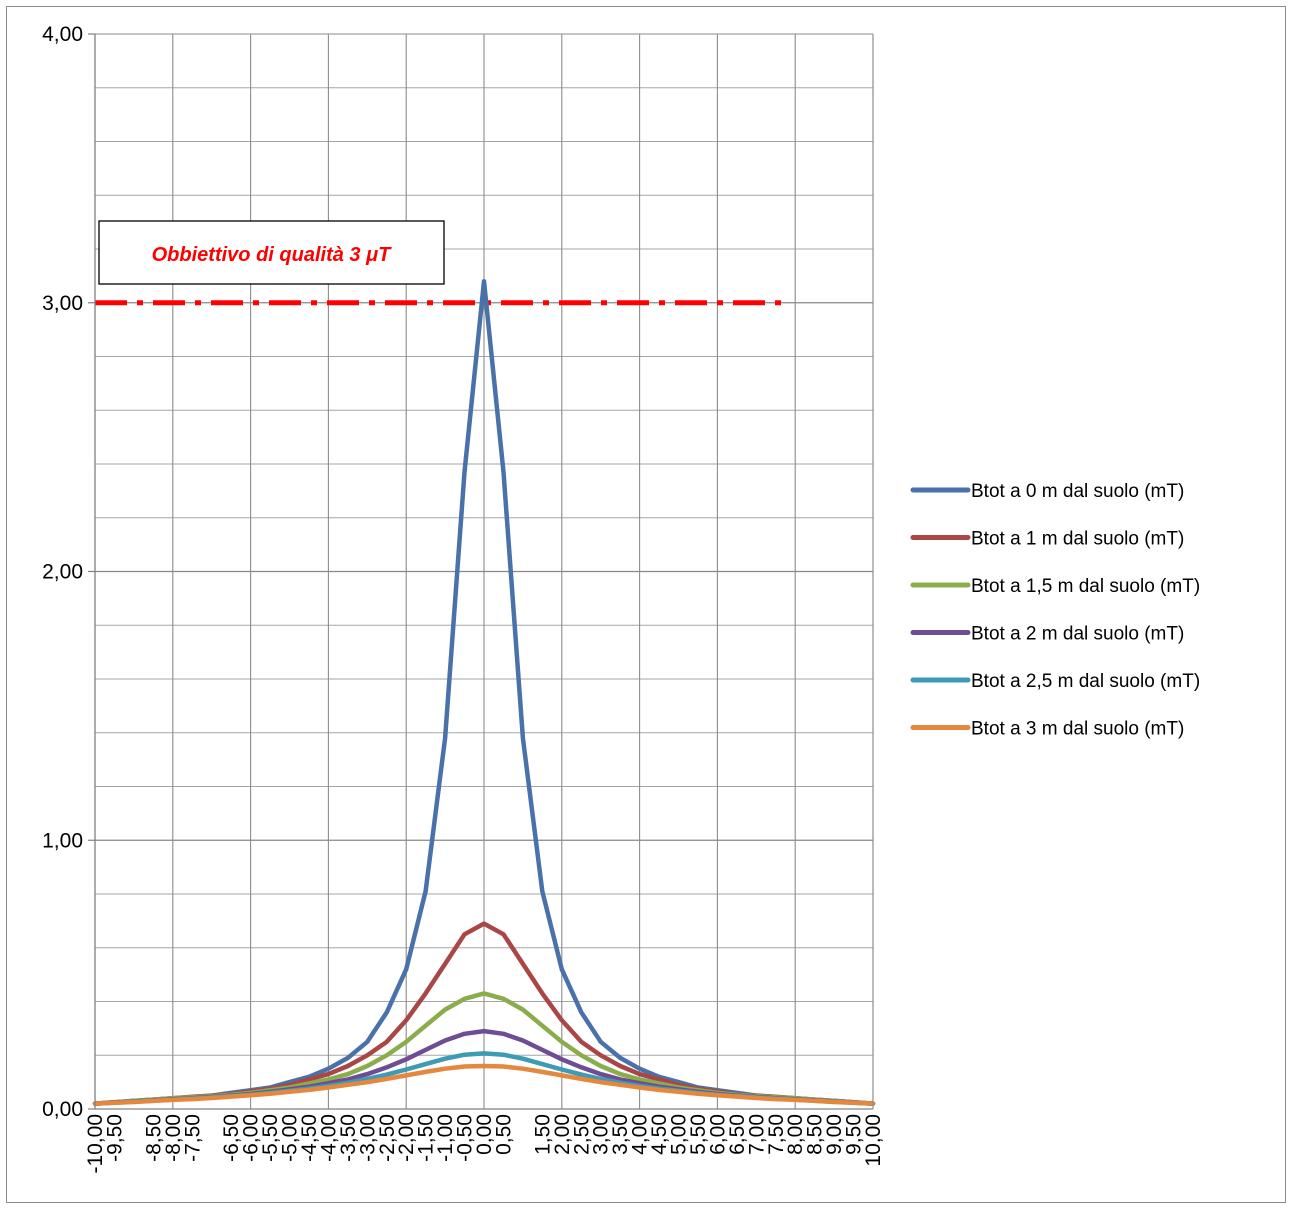  I want to click on x-tick-label: -7,50, so click(192, 1138).